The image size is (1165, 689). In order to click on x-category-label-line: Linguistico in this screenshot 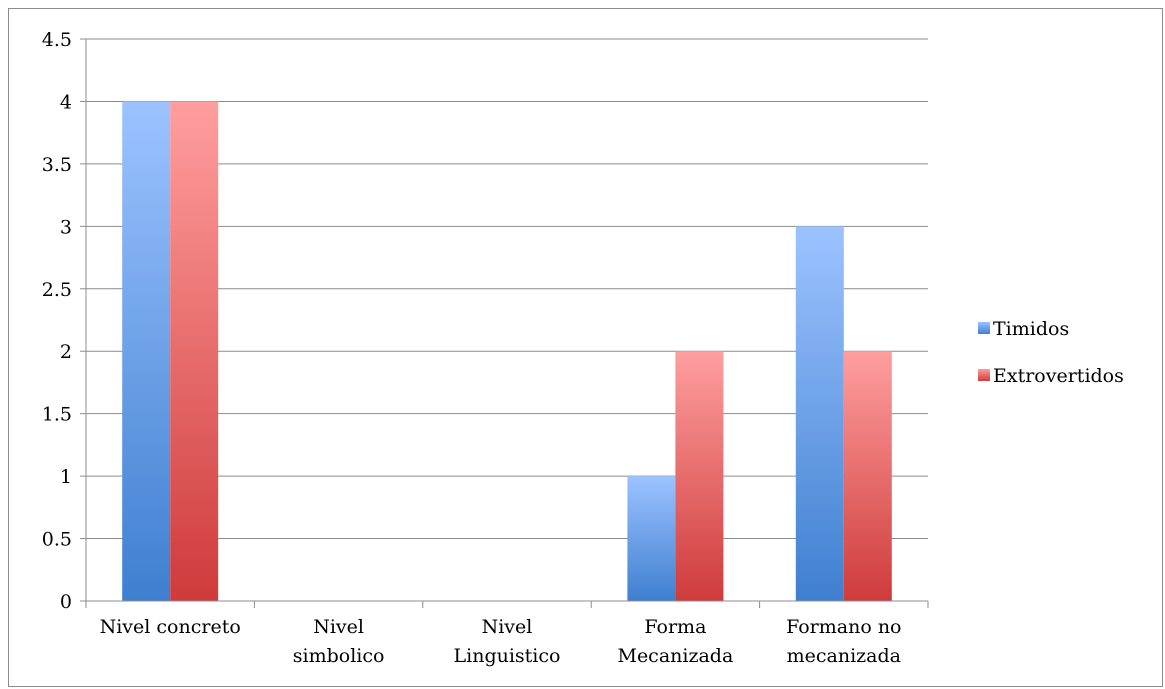, I will do `click(507, 656)`.